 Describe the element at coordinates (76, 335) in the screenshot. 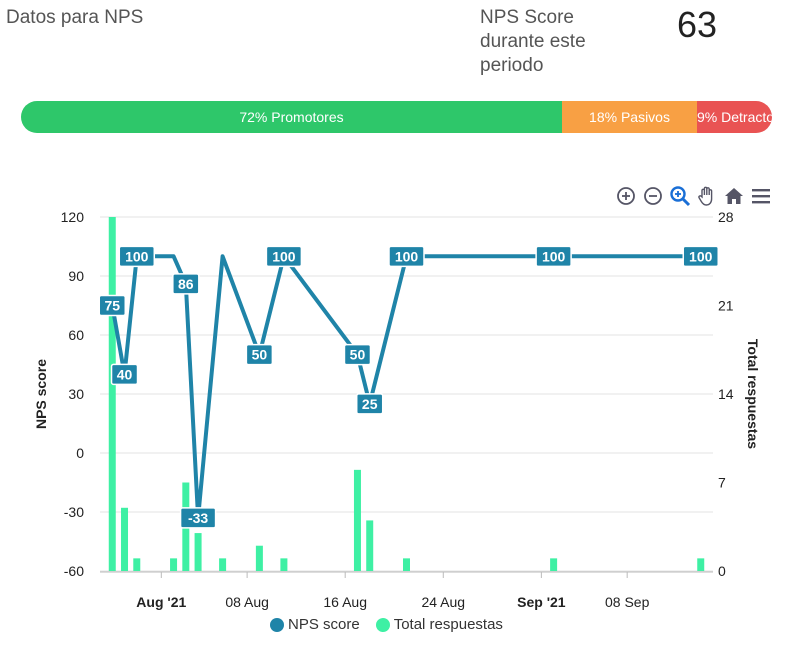

I see `y-tick-label: 60` at that location.